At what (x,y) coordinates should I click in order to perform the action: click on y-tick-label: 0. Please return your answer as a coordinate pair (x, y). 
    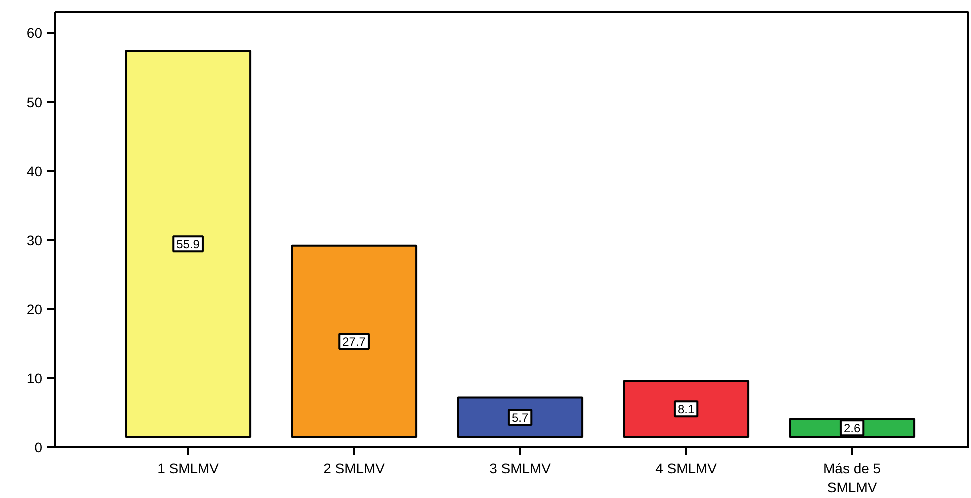
    Looking at the image, I should click on (38, 448).